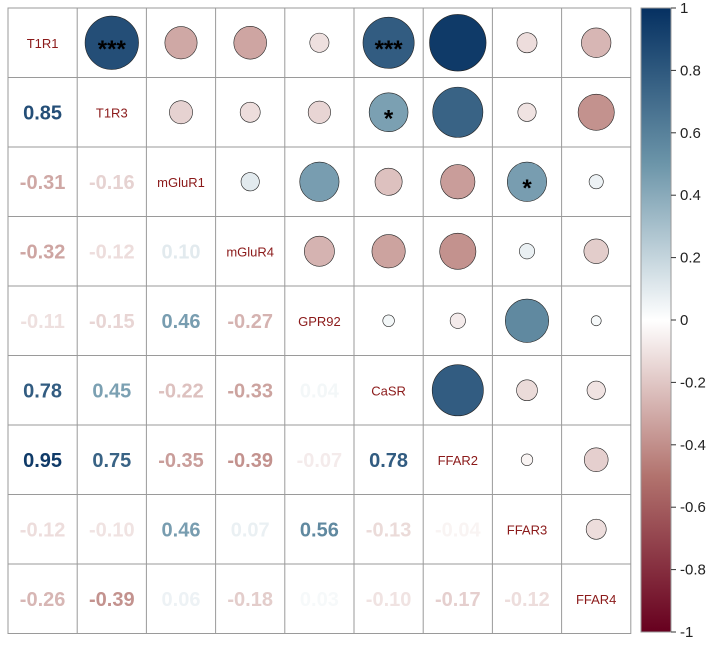 The image size is (713, 648). I want to click on correlation-value: 0.03, so click(319, 600).